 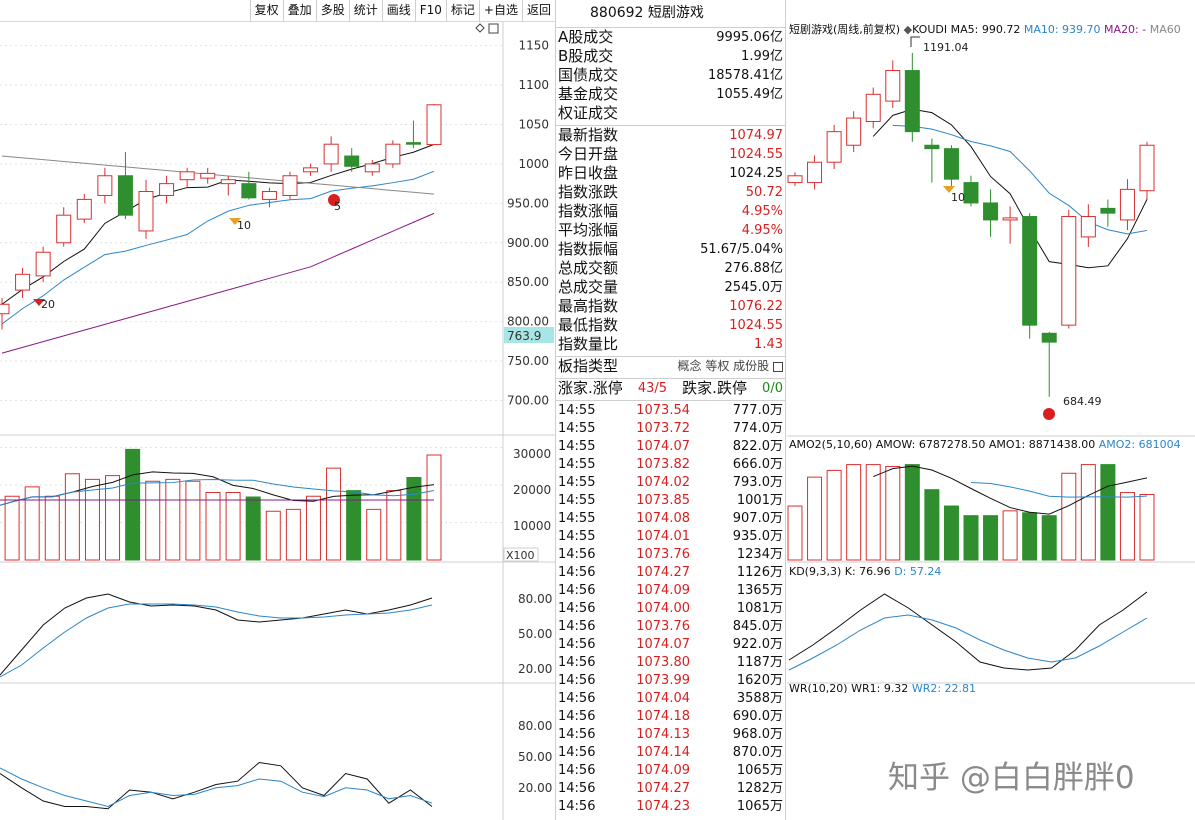 I want to click on price-axis-label: 1050, so click(x=533, y=125).